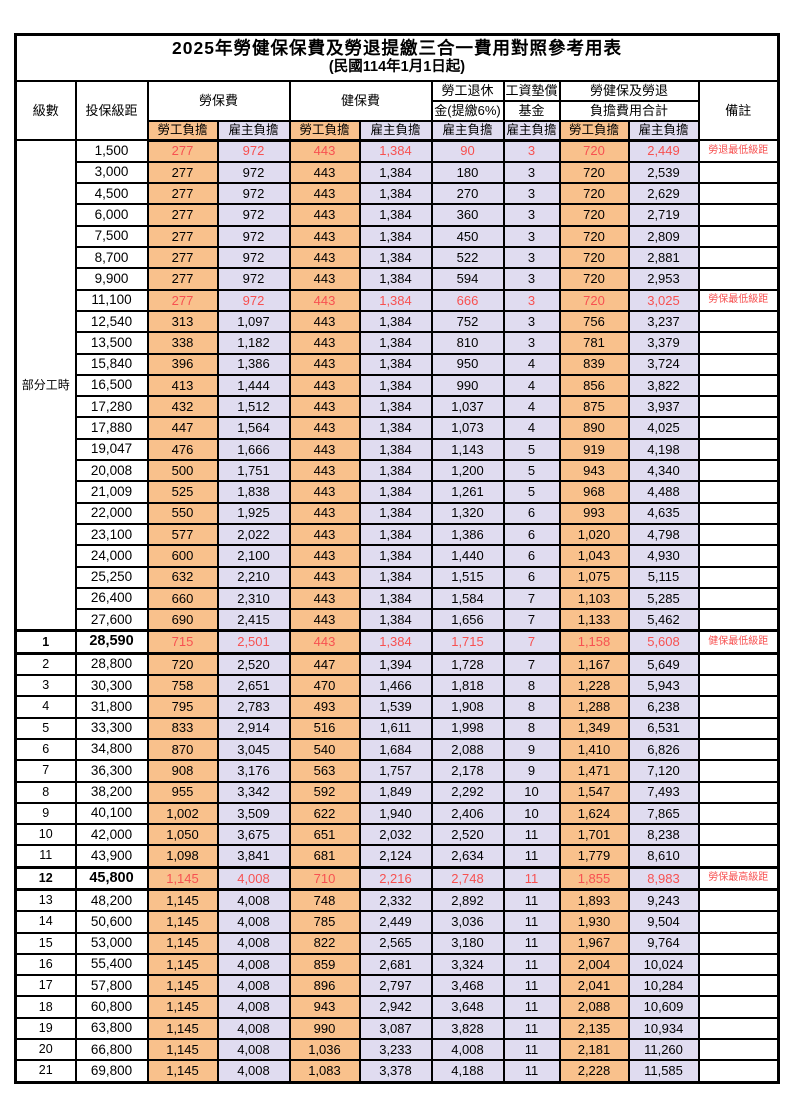  I want to click on health-employer-cell: 1,757, so click(395, 771).